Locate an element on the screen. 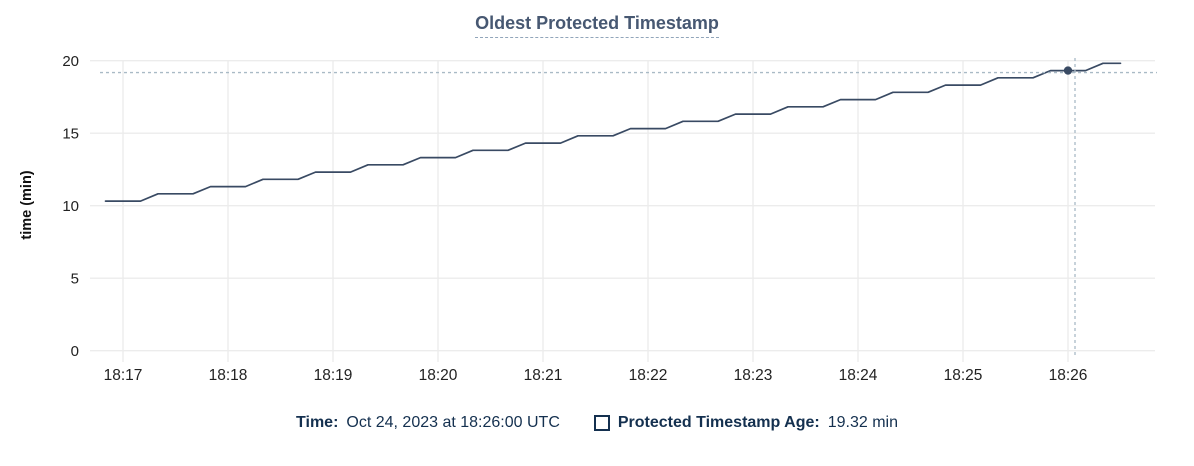  y-tick-label: 10 is located at coordinates (70, 206).